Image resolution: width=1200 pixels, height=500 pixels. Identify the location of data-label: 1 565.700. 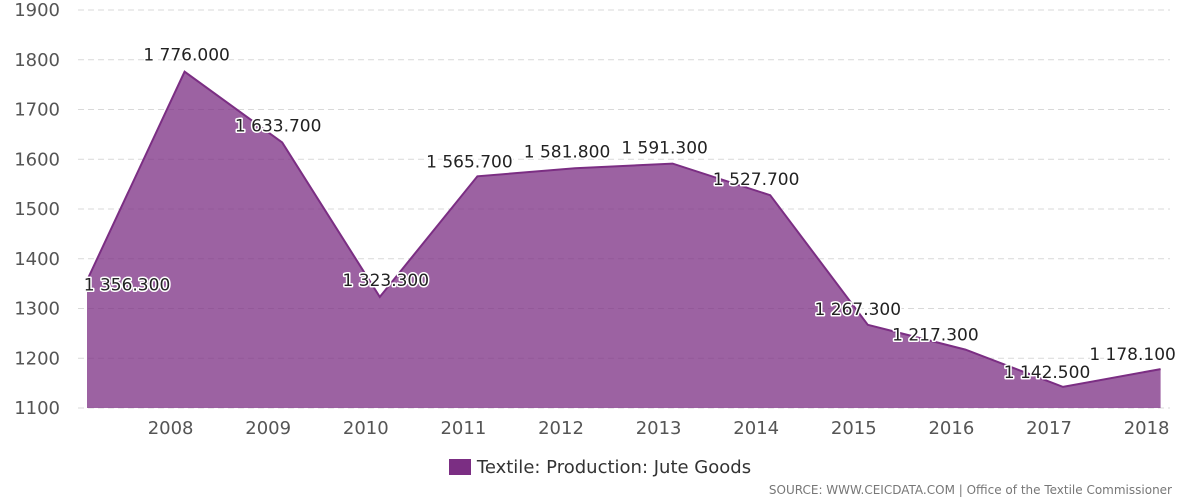
(469, 162).